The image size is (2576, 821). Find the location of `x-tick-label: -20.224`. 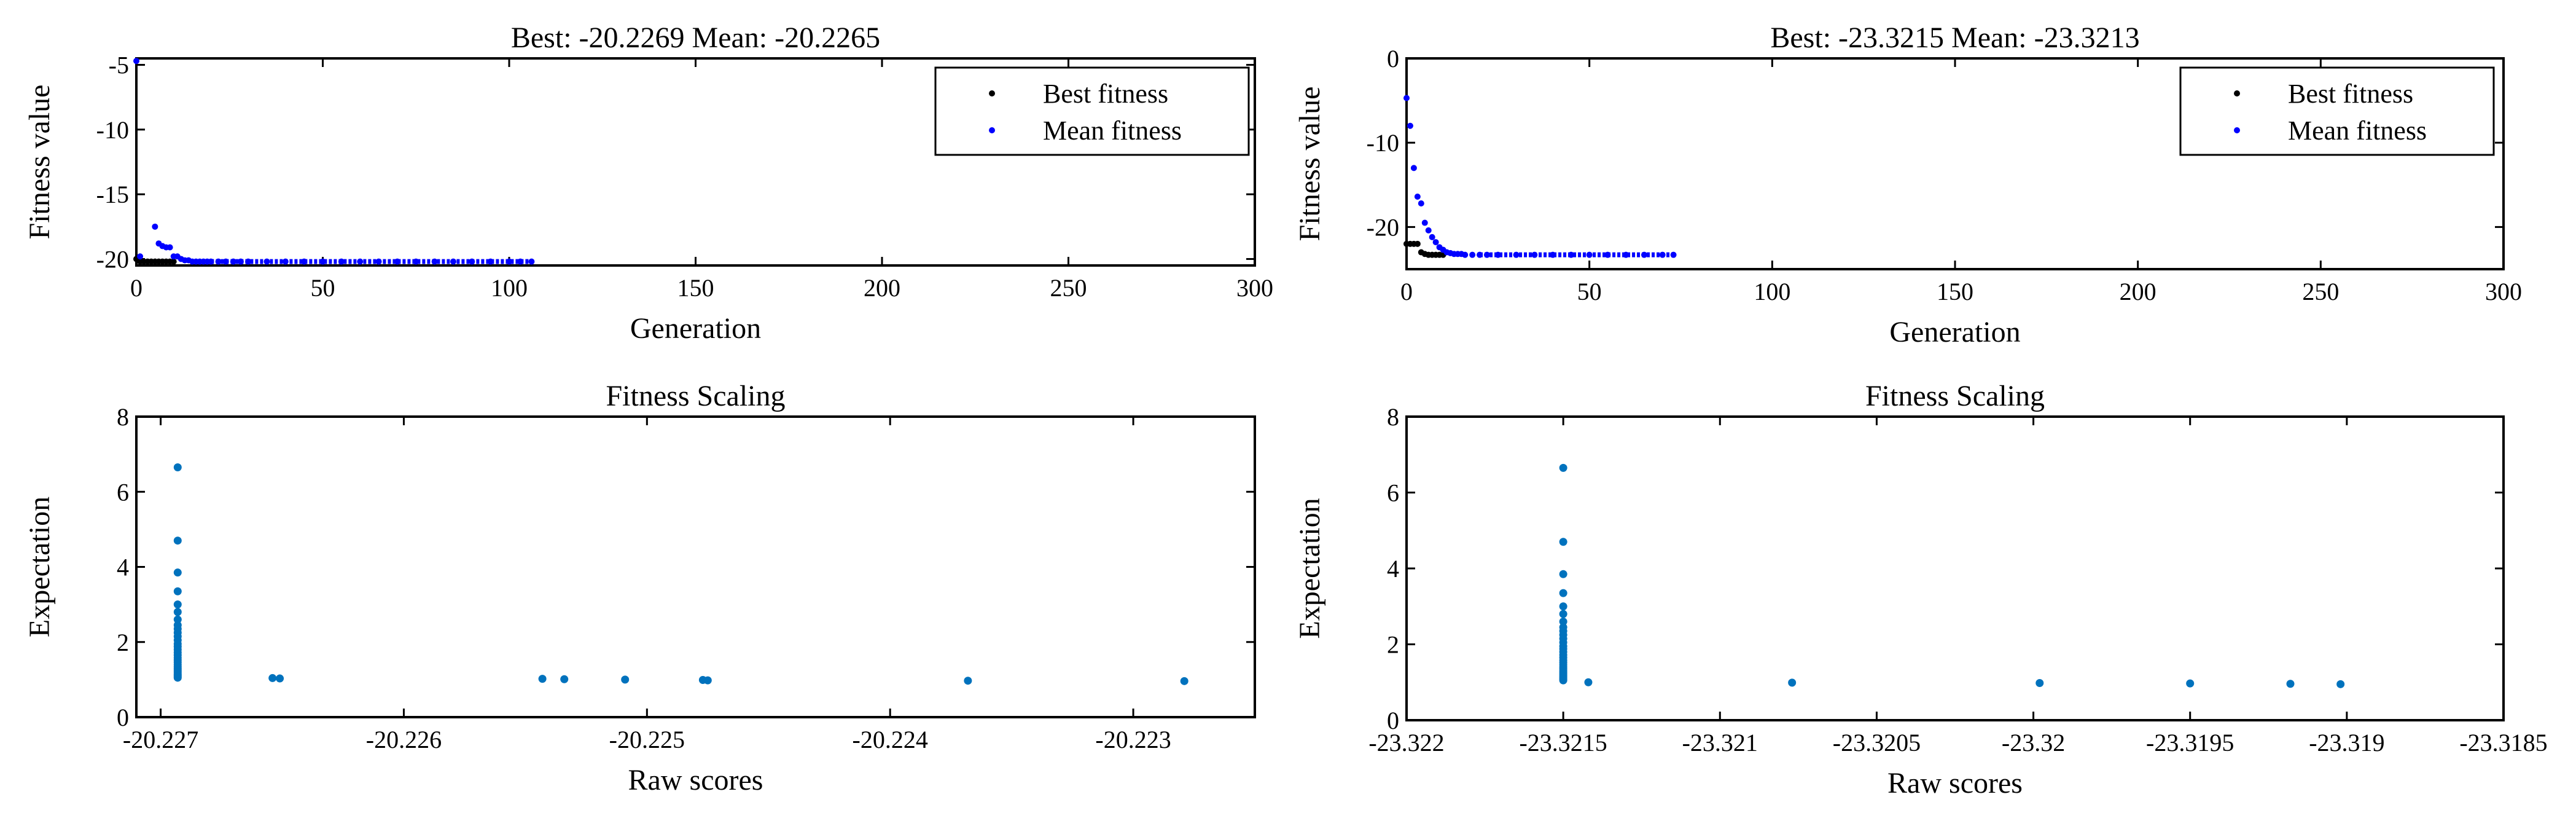

x-tick-label: -20.224 is located at coordinates (890, 739).